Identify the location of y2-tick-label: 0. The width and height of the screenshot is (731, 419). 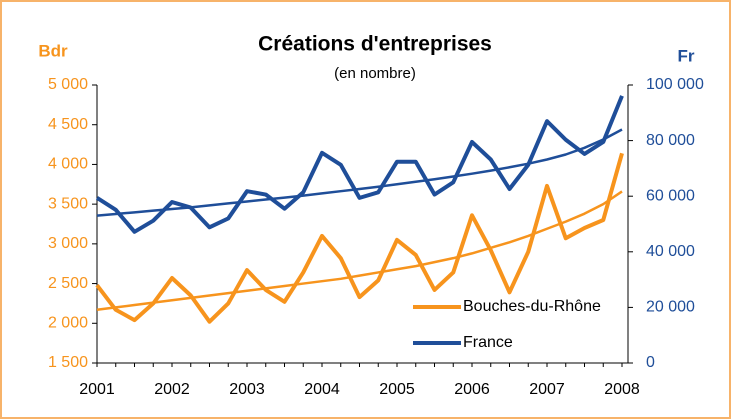
(650, 362).